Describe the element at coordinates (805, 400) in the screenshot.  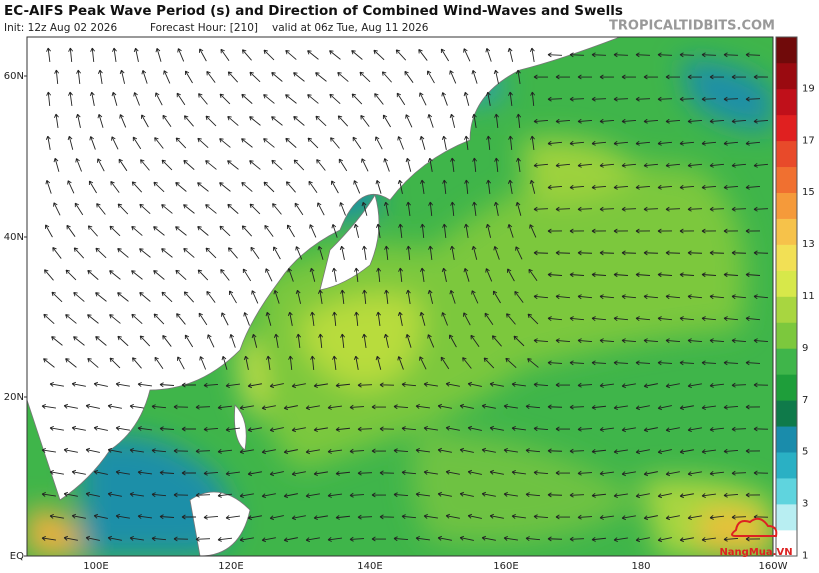
I see `colorbar-label: 7` at that location.